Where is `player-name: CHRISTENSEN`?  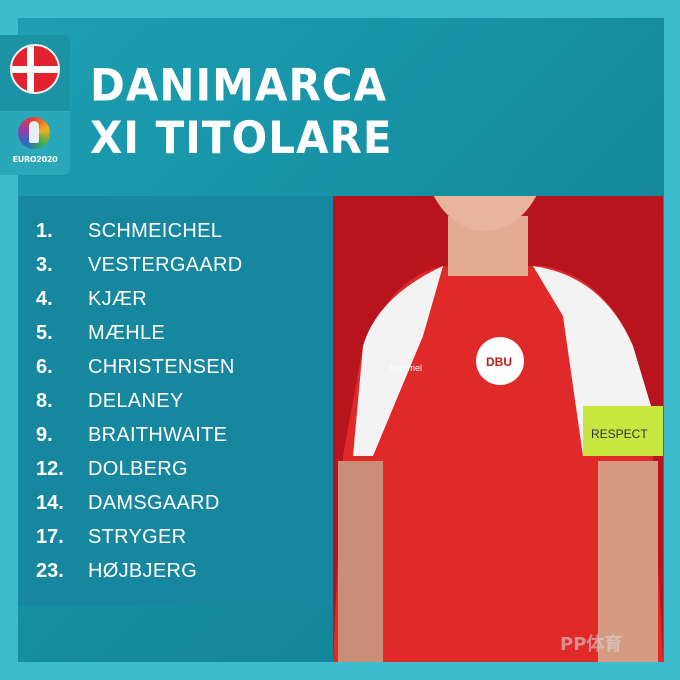
player-name: CHRISTENSEN is located at coordinates (161, 367).